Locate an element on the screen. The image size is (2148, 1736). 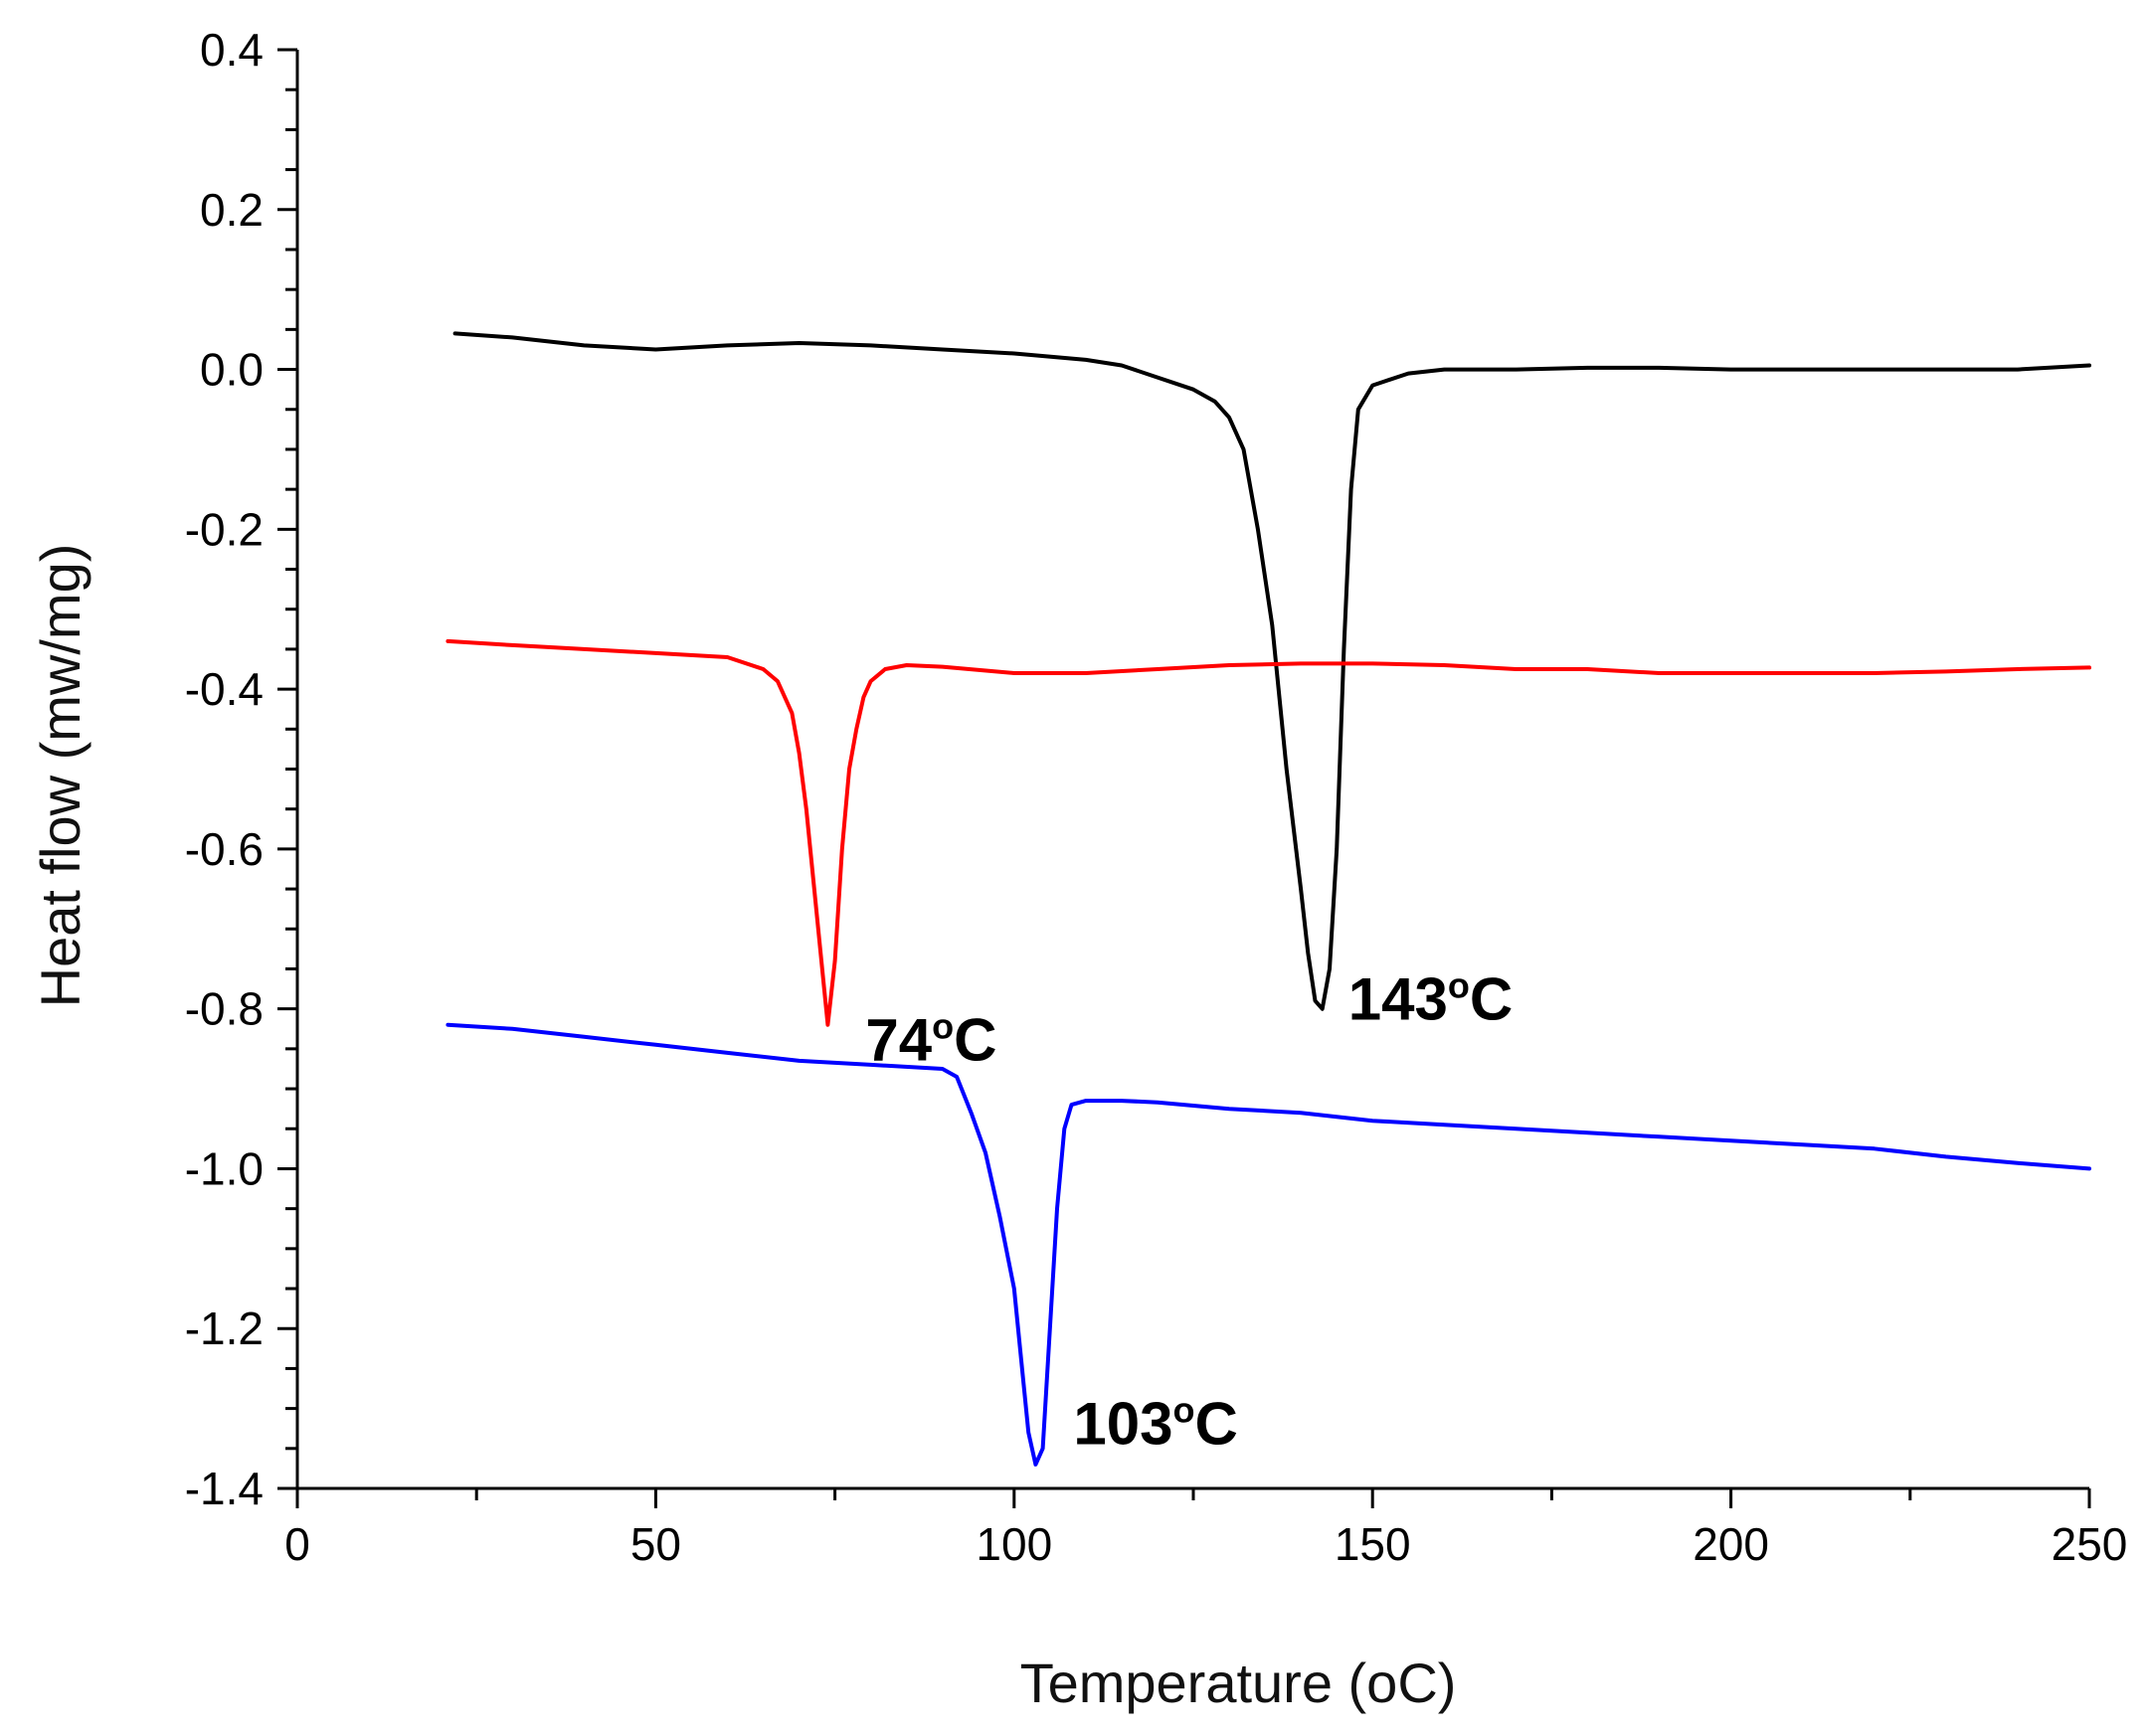
peak-annotation: 74oC is located at coordinates (931, 1040).